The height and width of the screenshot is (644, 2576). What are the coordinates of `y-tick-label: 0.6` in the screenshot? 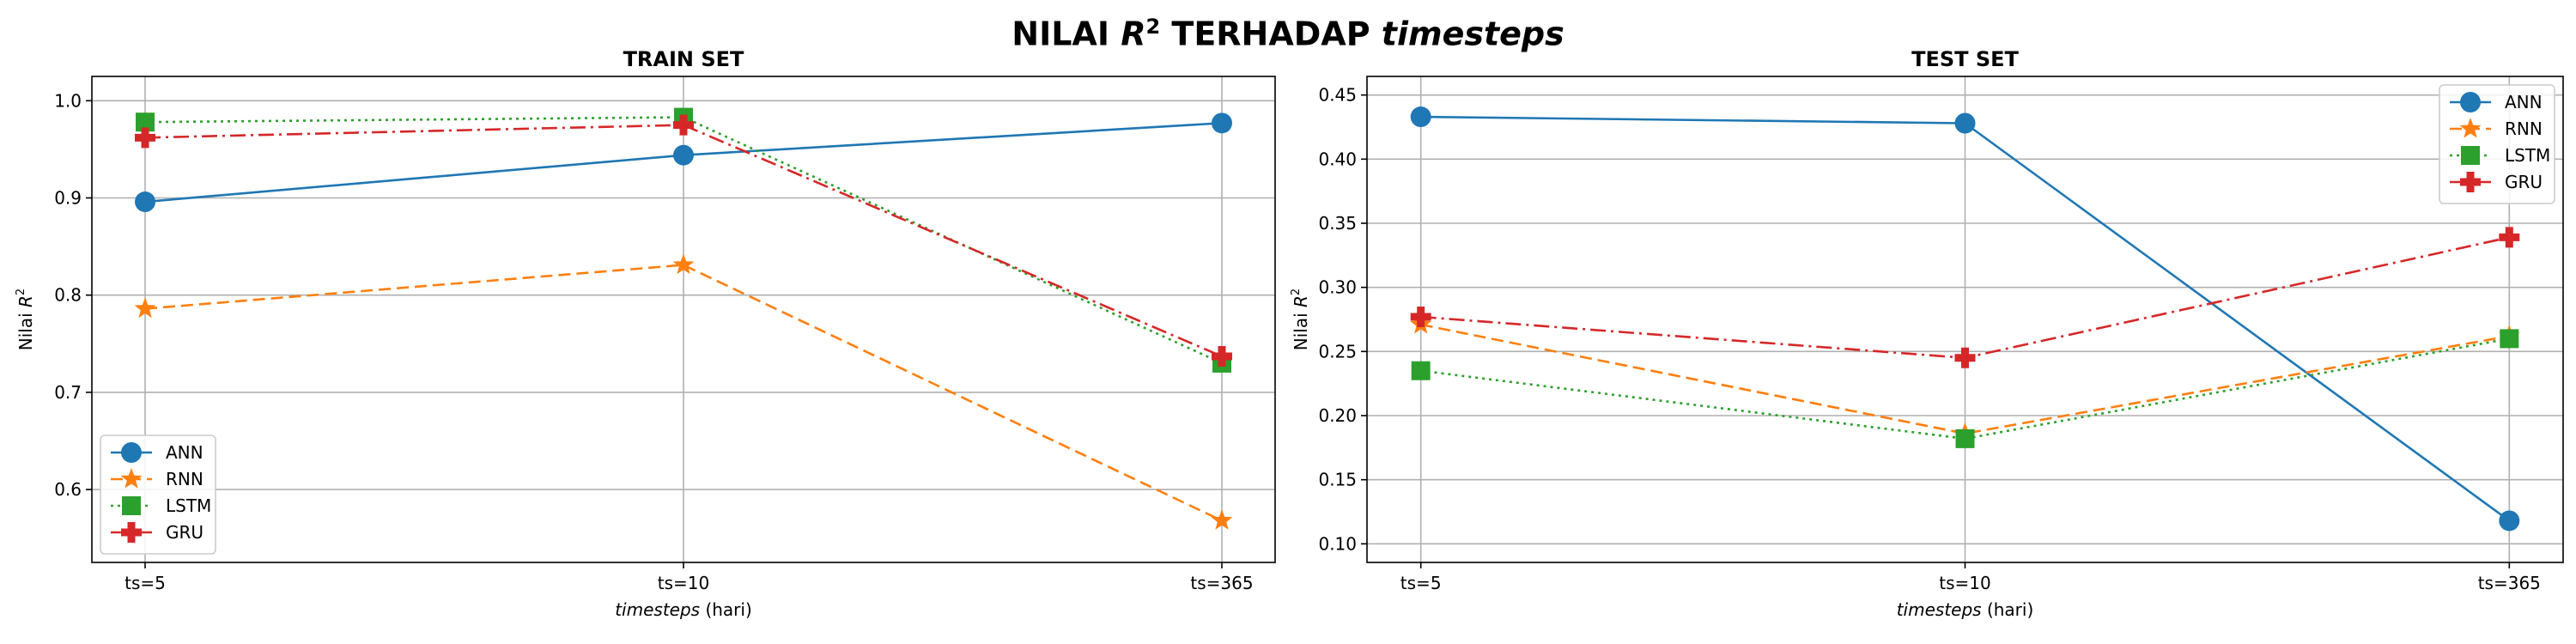 It's located at (68, 490).